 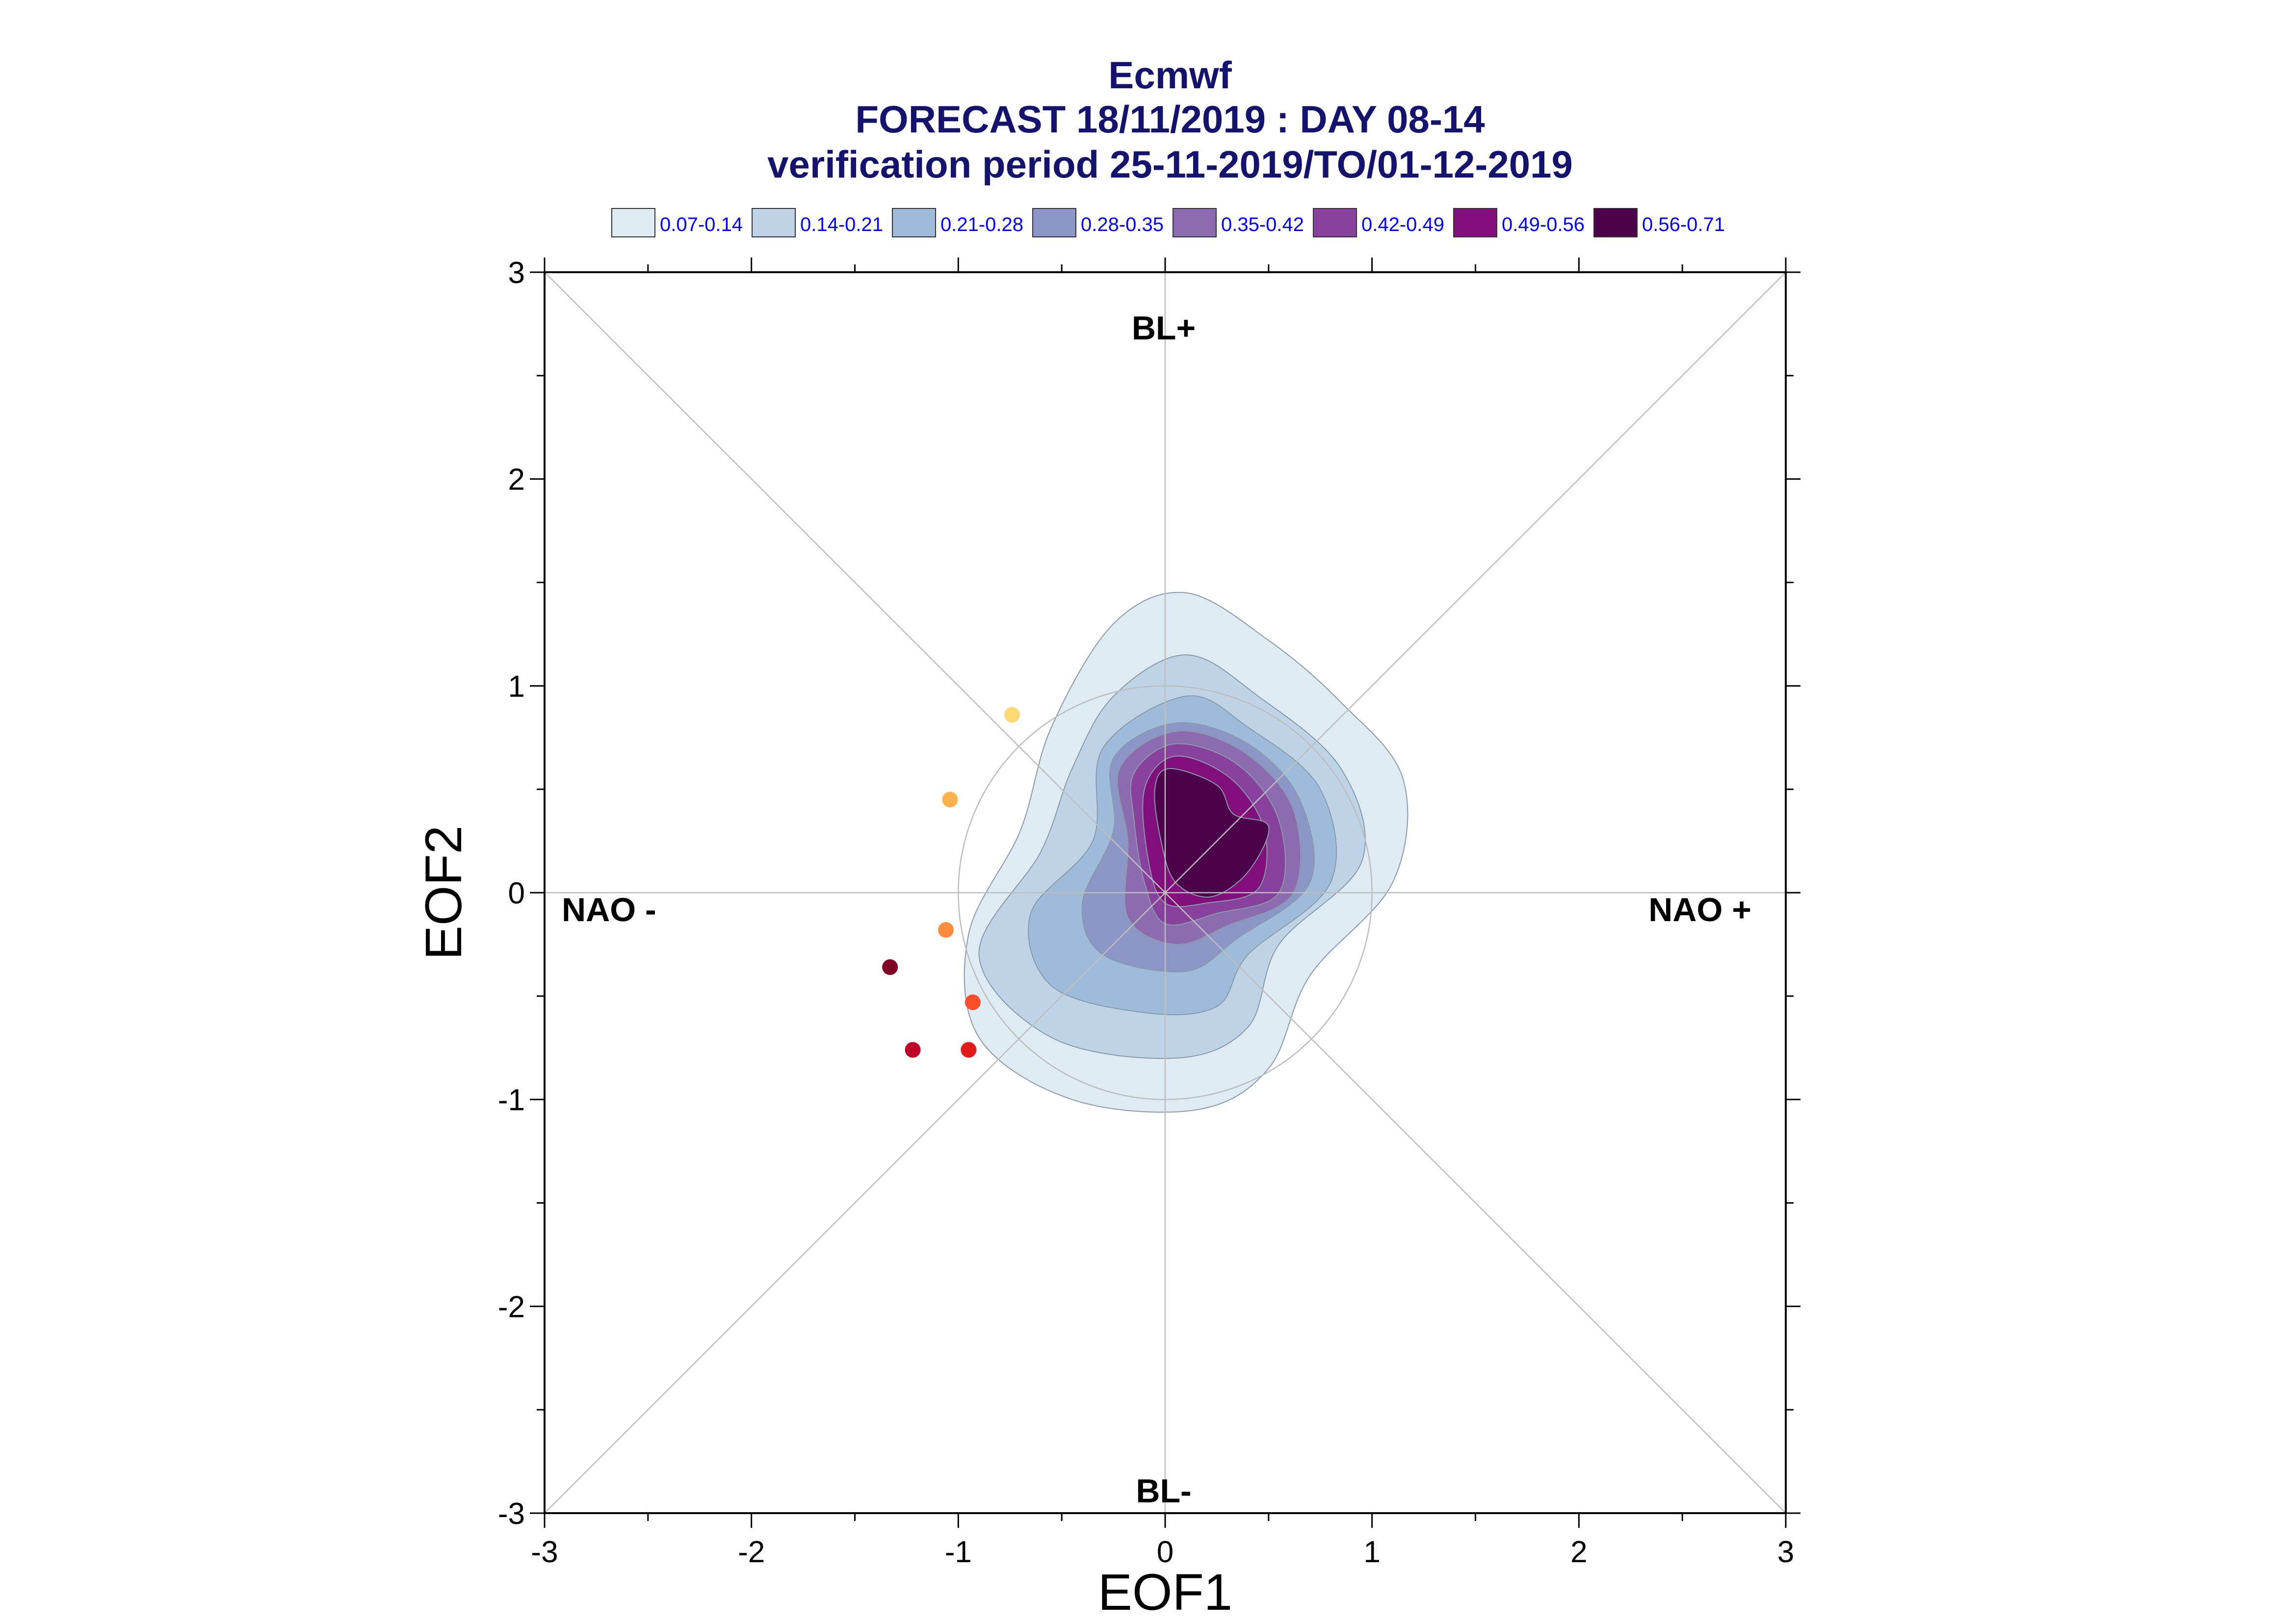 I want to click on legend-label: 0.14-0.21, so click(x=842, y=224).